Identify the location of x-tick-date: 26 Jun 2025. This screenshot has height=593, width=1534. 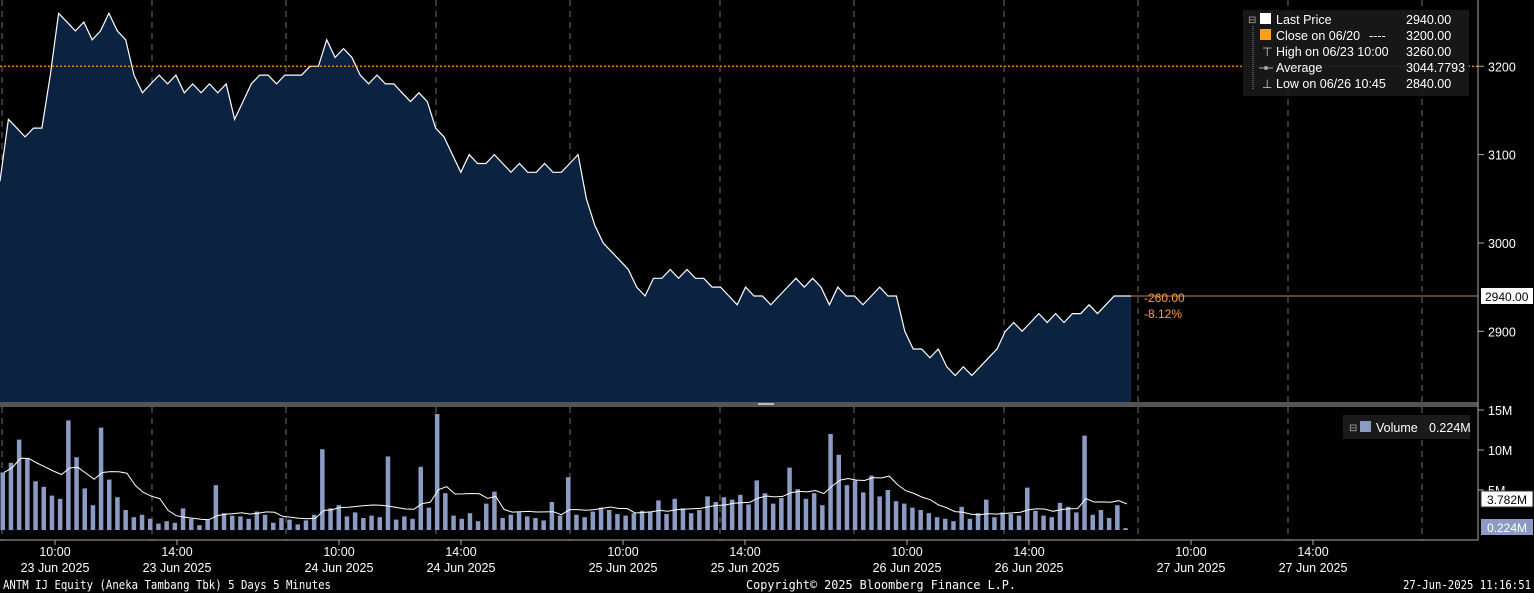
(907, 568).